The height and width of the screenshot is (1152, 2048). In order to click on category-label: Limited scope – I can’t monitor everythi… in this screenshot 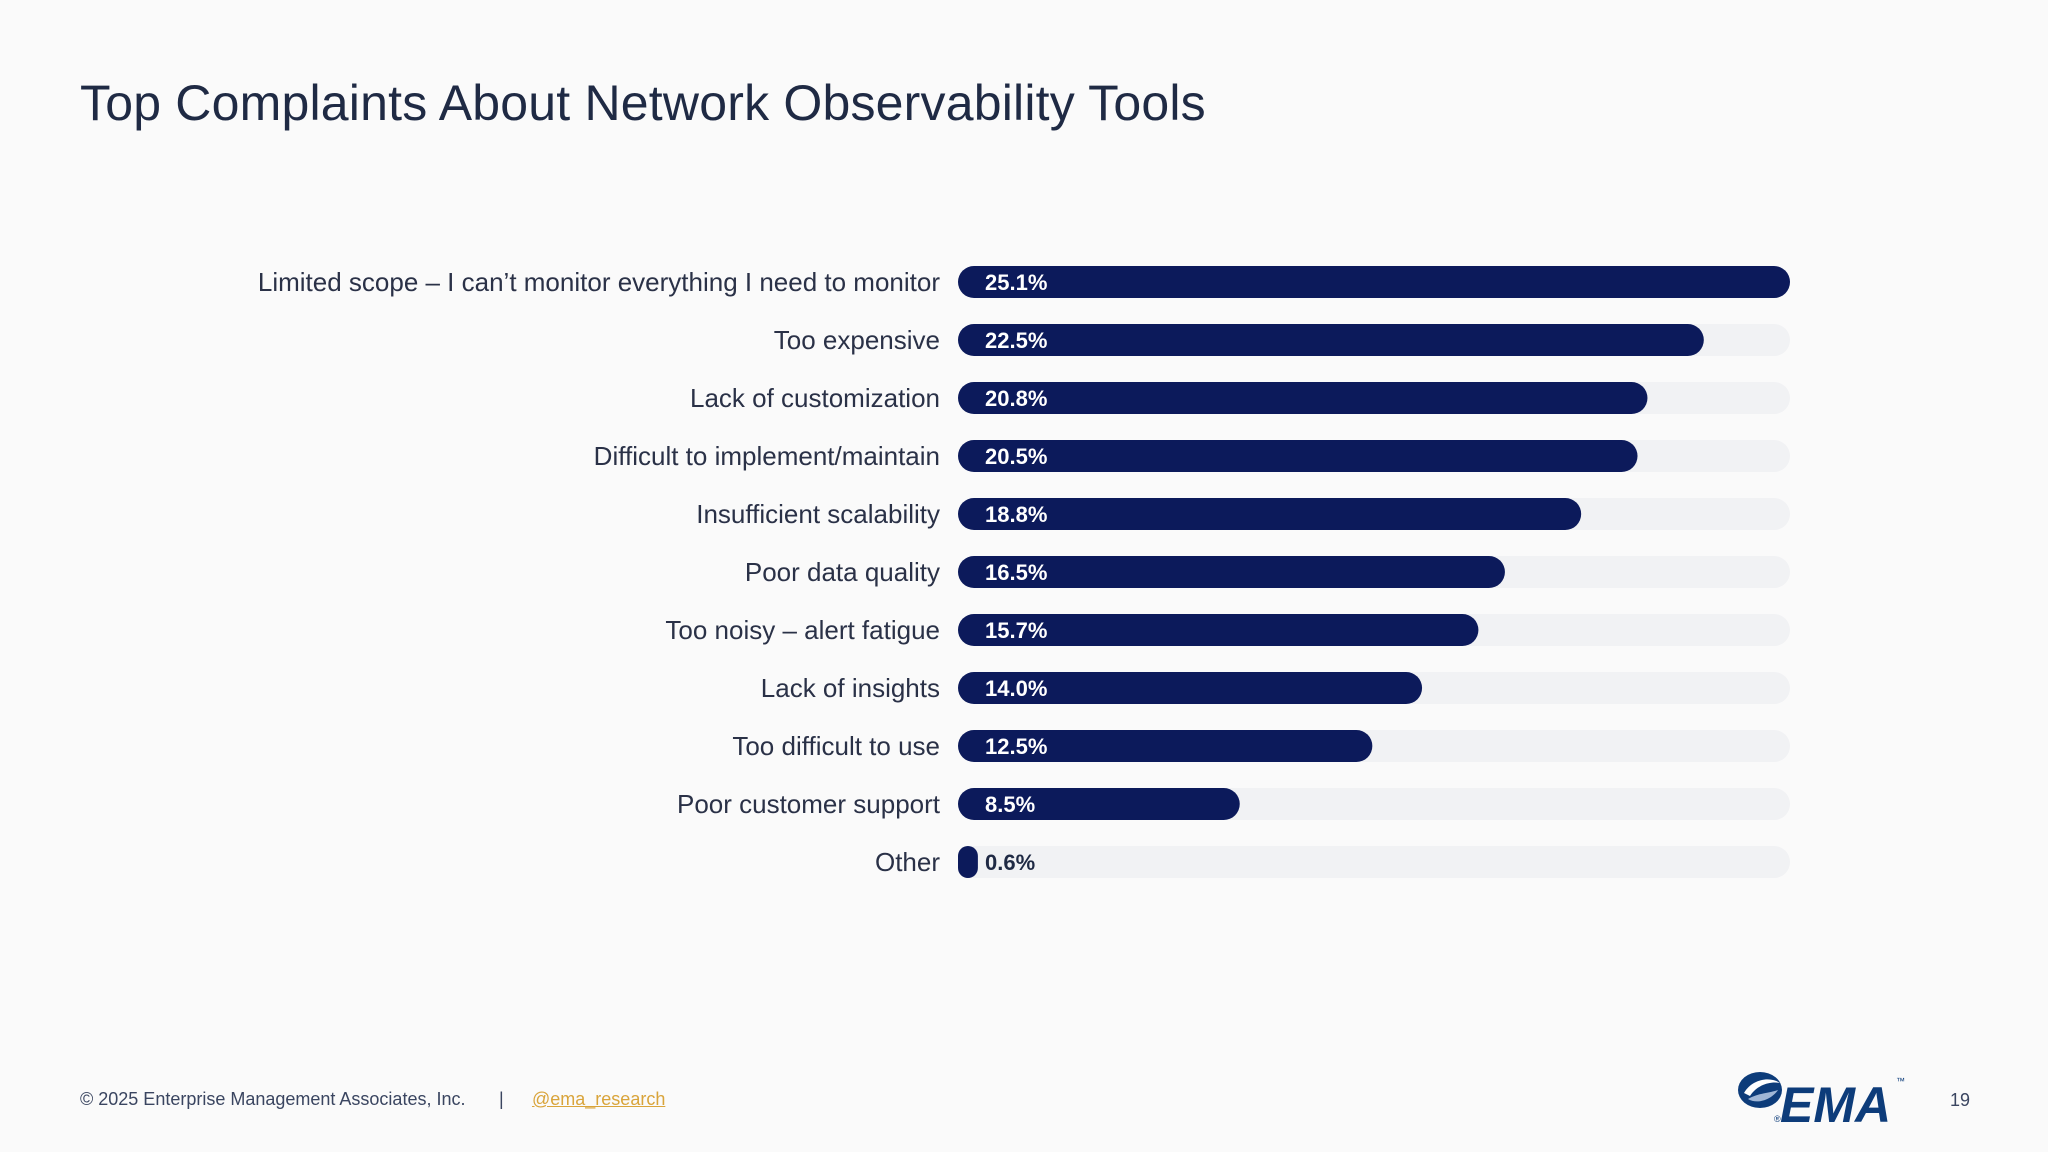, I will do `click(599, 282)`.